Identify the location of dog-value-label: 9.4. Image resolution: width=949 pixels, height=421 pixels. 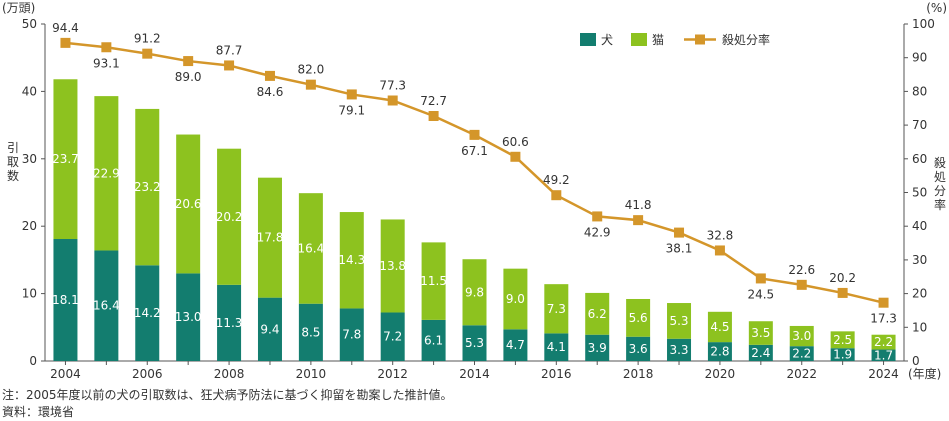
(269, 329).